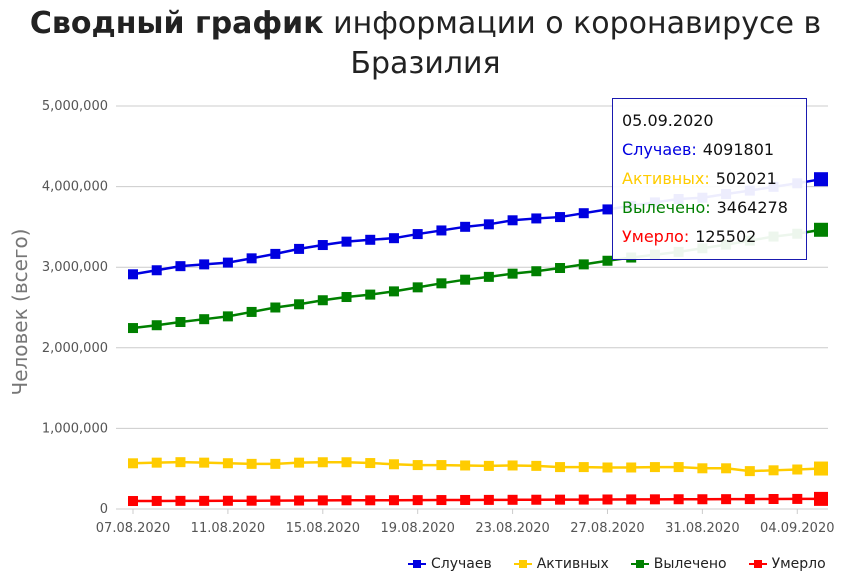 The height and width of the screenshot is (579, 851). What do you see at coordinates (787, 564) in the screenshot?
I see `legend-item-deaths: Умерло` at bounding box center [787, 564].